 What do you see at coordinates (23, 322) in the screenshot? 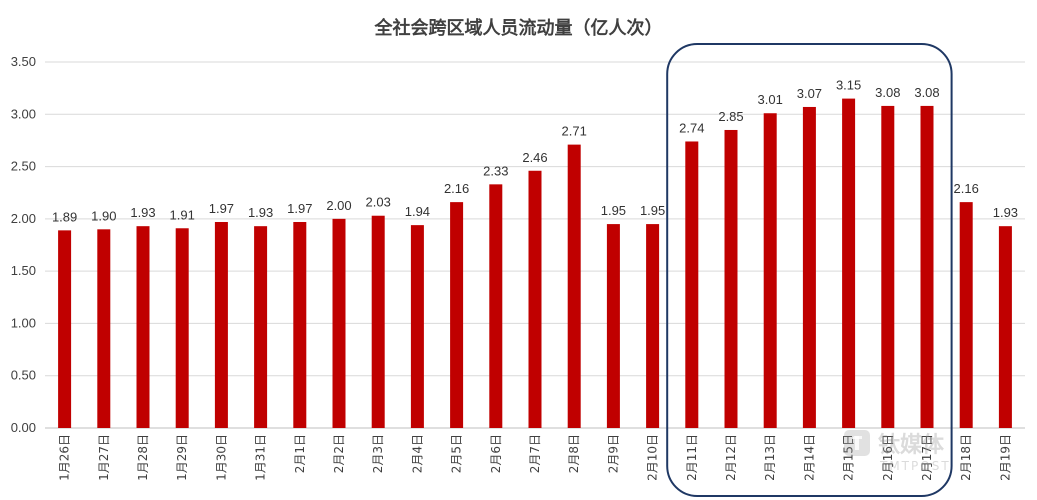
I see `y-tick-label: 1.00` at bounding box center [23, 322].